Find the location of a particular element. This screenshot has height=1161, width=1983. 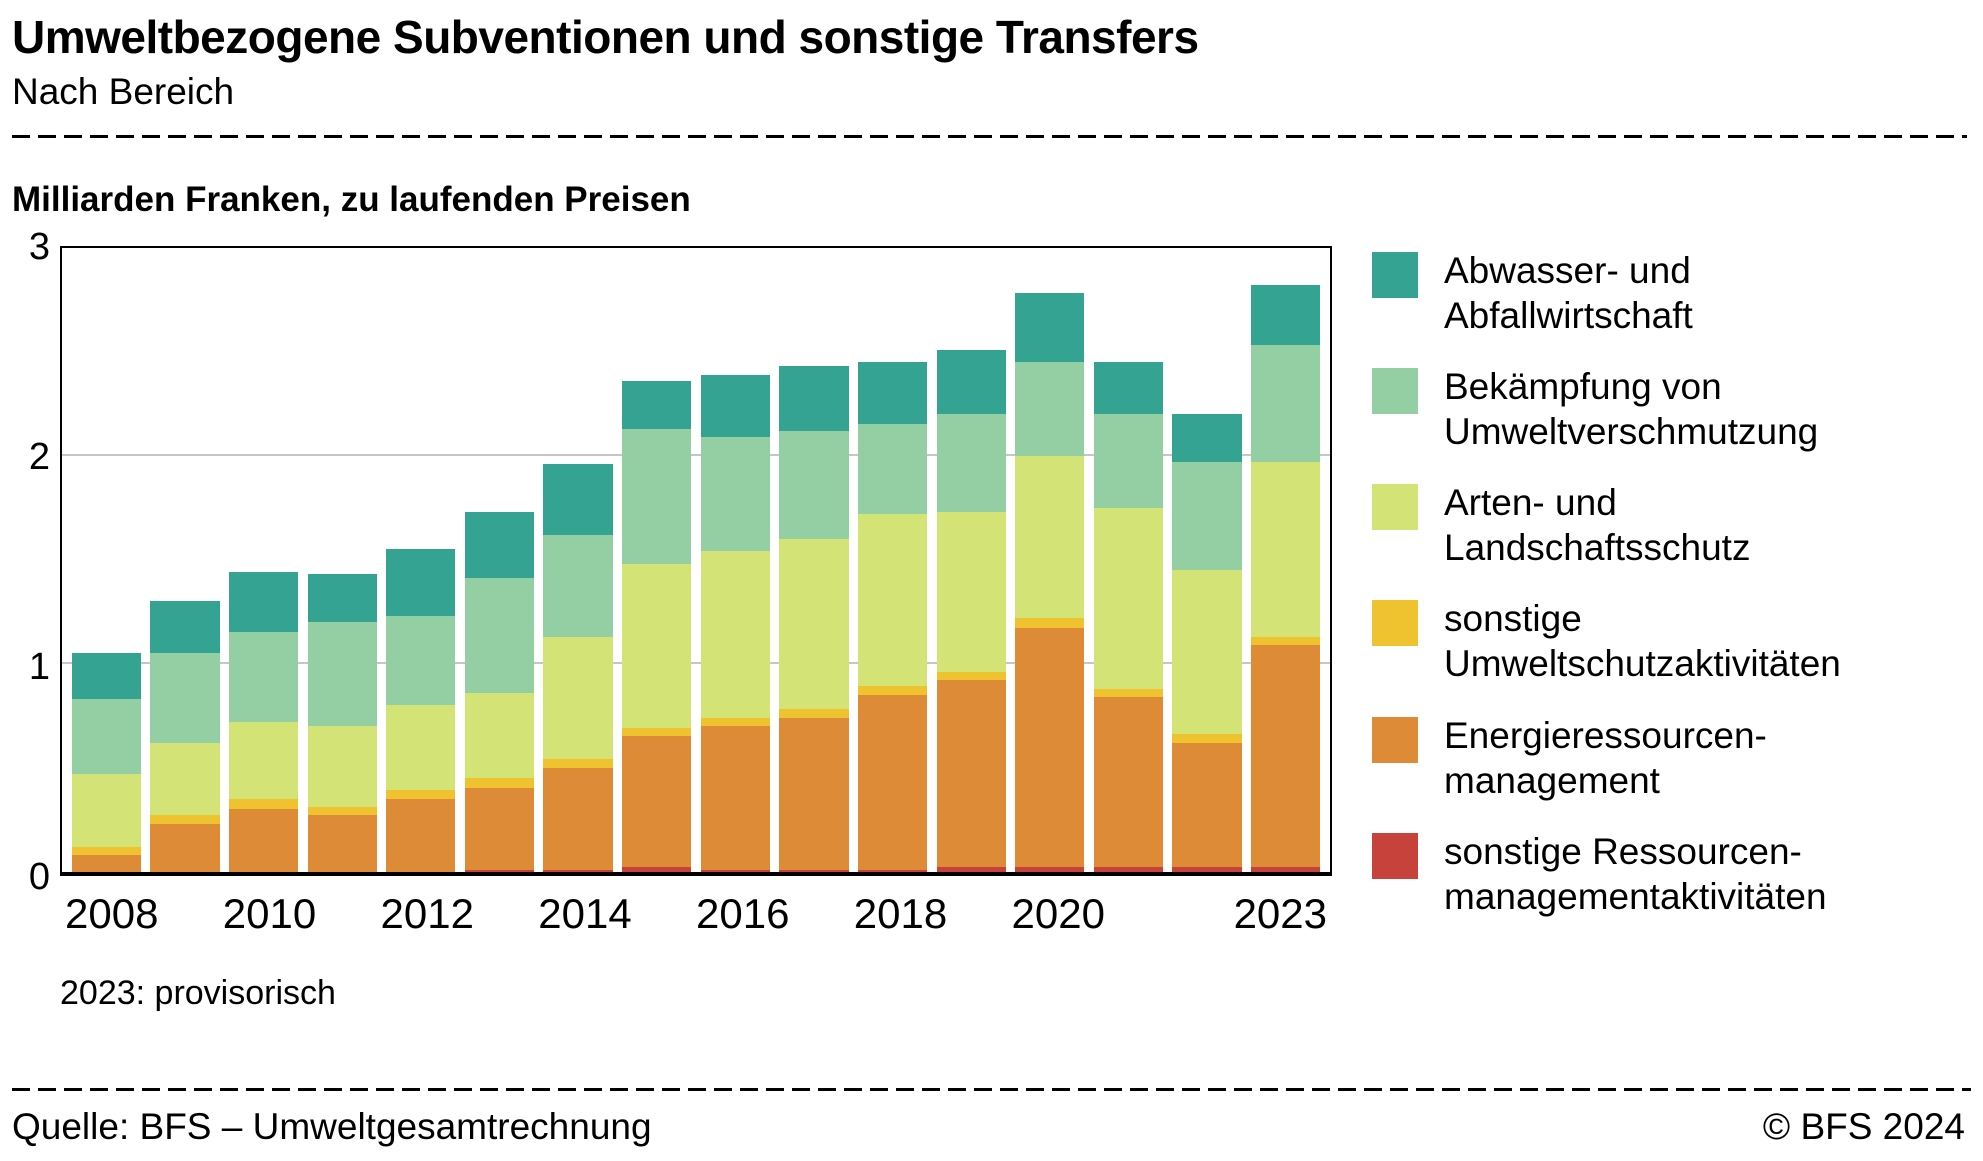

x-tick-label-2023: 2023 is located at coordinates (1280, 913).